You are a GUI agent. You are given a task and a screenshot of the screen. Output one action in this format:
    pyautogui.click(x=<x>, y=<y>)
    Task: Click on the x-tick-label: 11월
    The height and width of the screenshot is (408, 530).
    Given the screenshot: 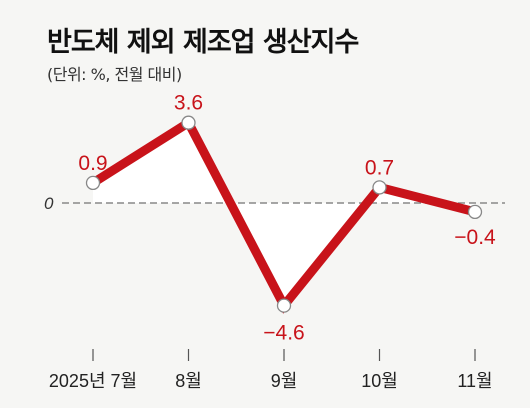 What is the action you would take?
    pyautogui.click(x=474, y=381)
    